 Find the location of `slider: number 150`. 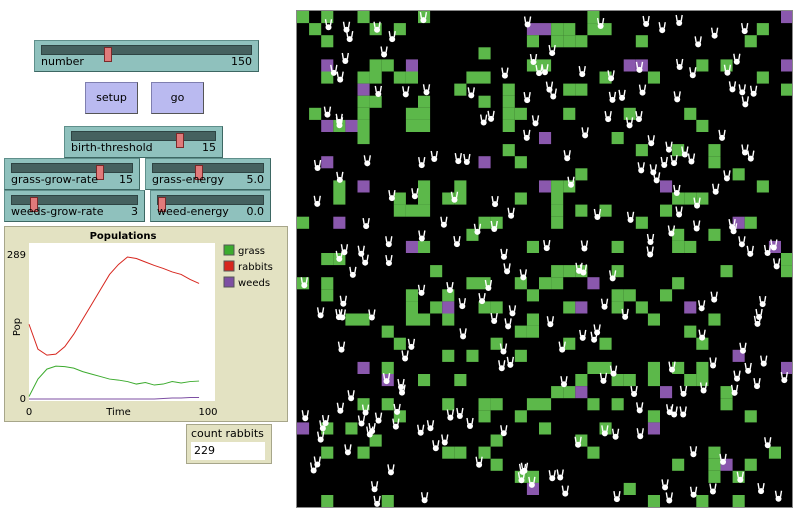

slider: number 150 is located at coordinates (146, 56).